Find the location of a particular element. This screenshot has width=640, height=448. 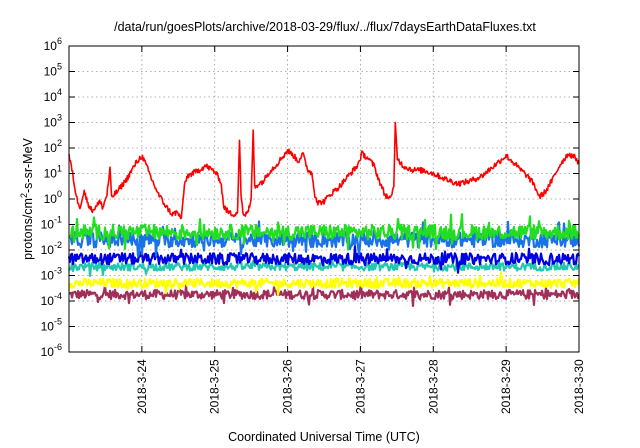

x-axis-title: Coordinated Universal Time (UTC) is located at coordinates (324, 437).